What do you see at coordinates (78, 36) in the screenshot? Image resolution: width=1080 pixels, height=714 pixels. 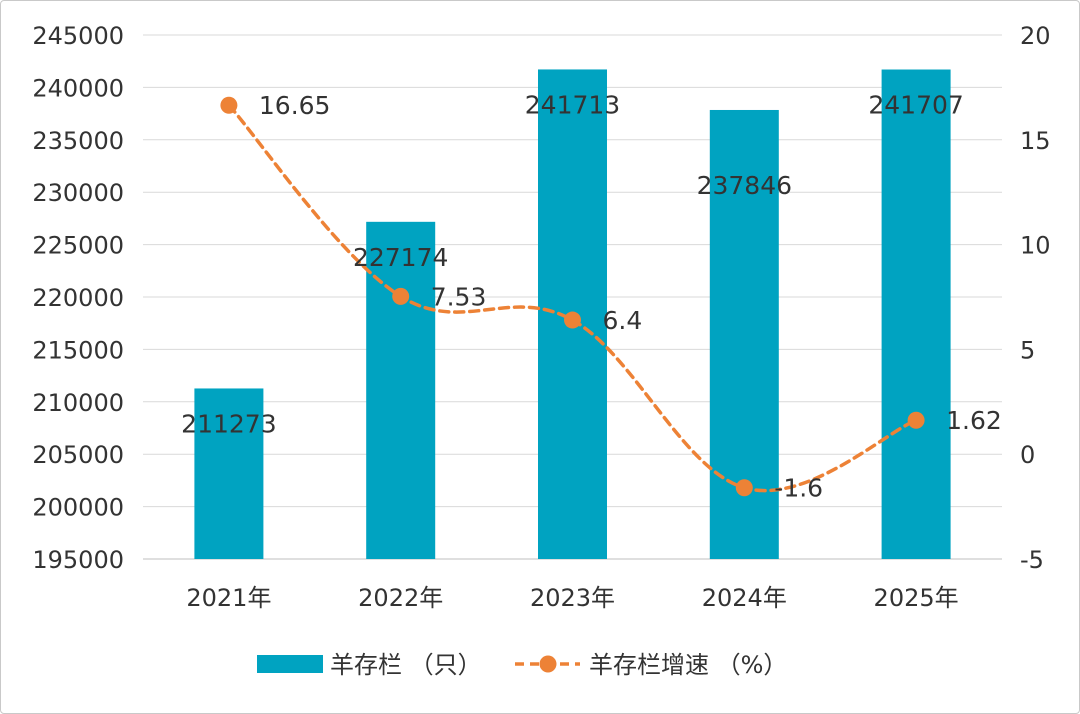 I see `y-left-tick-label: 245000` at bounding box center [78, 36].